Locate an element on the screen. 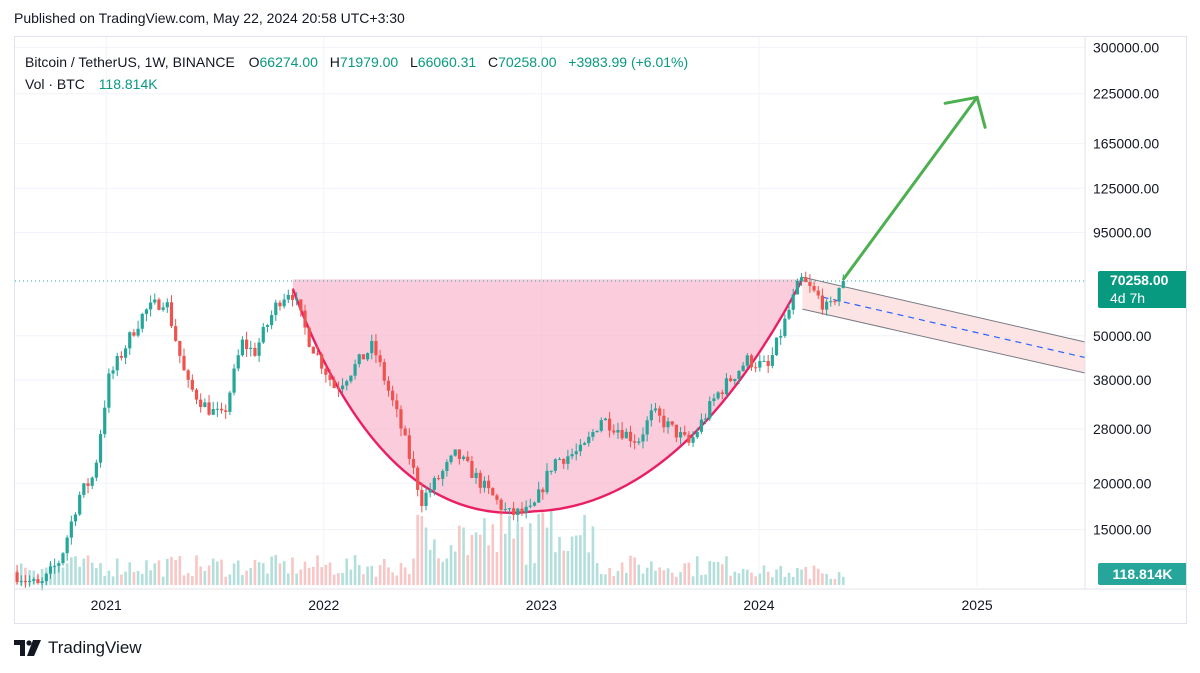  low-label: L is located at coordinates (414, 62).